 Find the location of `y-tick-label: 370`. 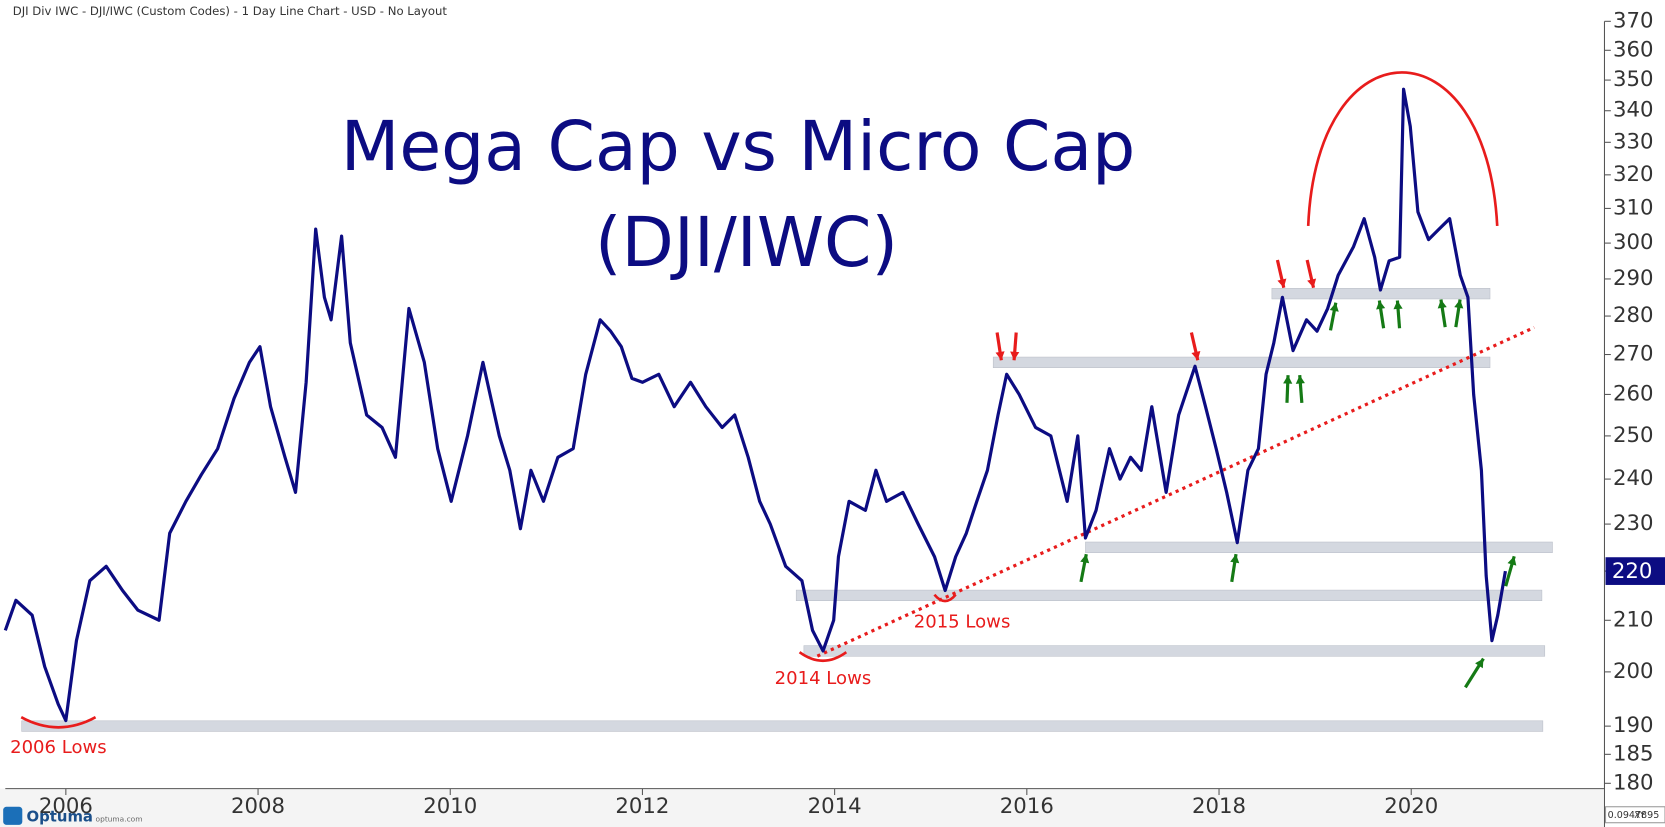

y-tick-label: 370 is located at coordinates (1633, 20).